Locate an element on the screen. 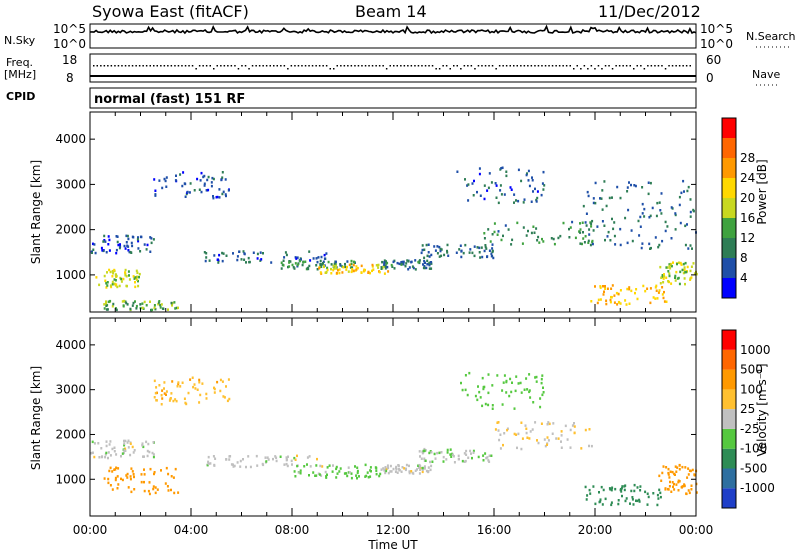 The image size is (800, 554). noise-ytick-top-right: 10^5 is located at coordinates (716, 29).